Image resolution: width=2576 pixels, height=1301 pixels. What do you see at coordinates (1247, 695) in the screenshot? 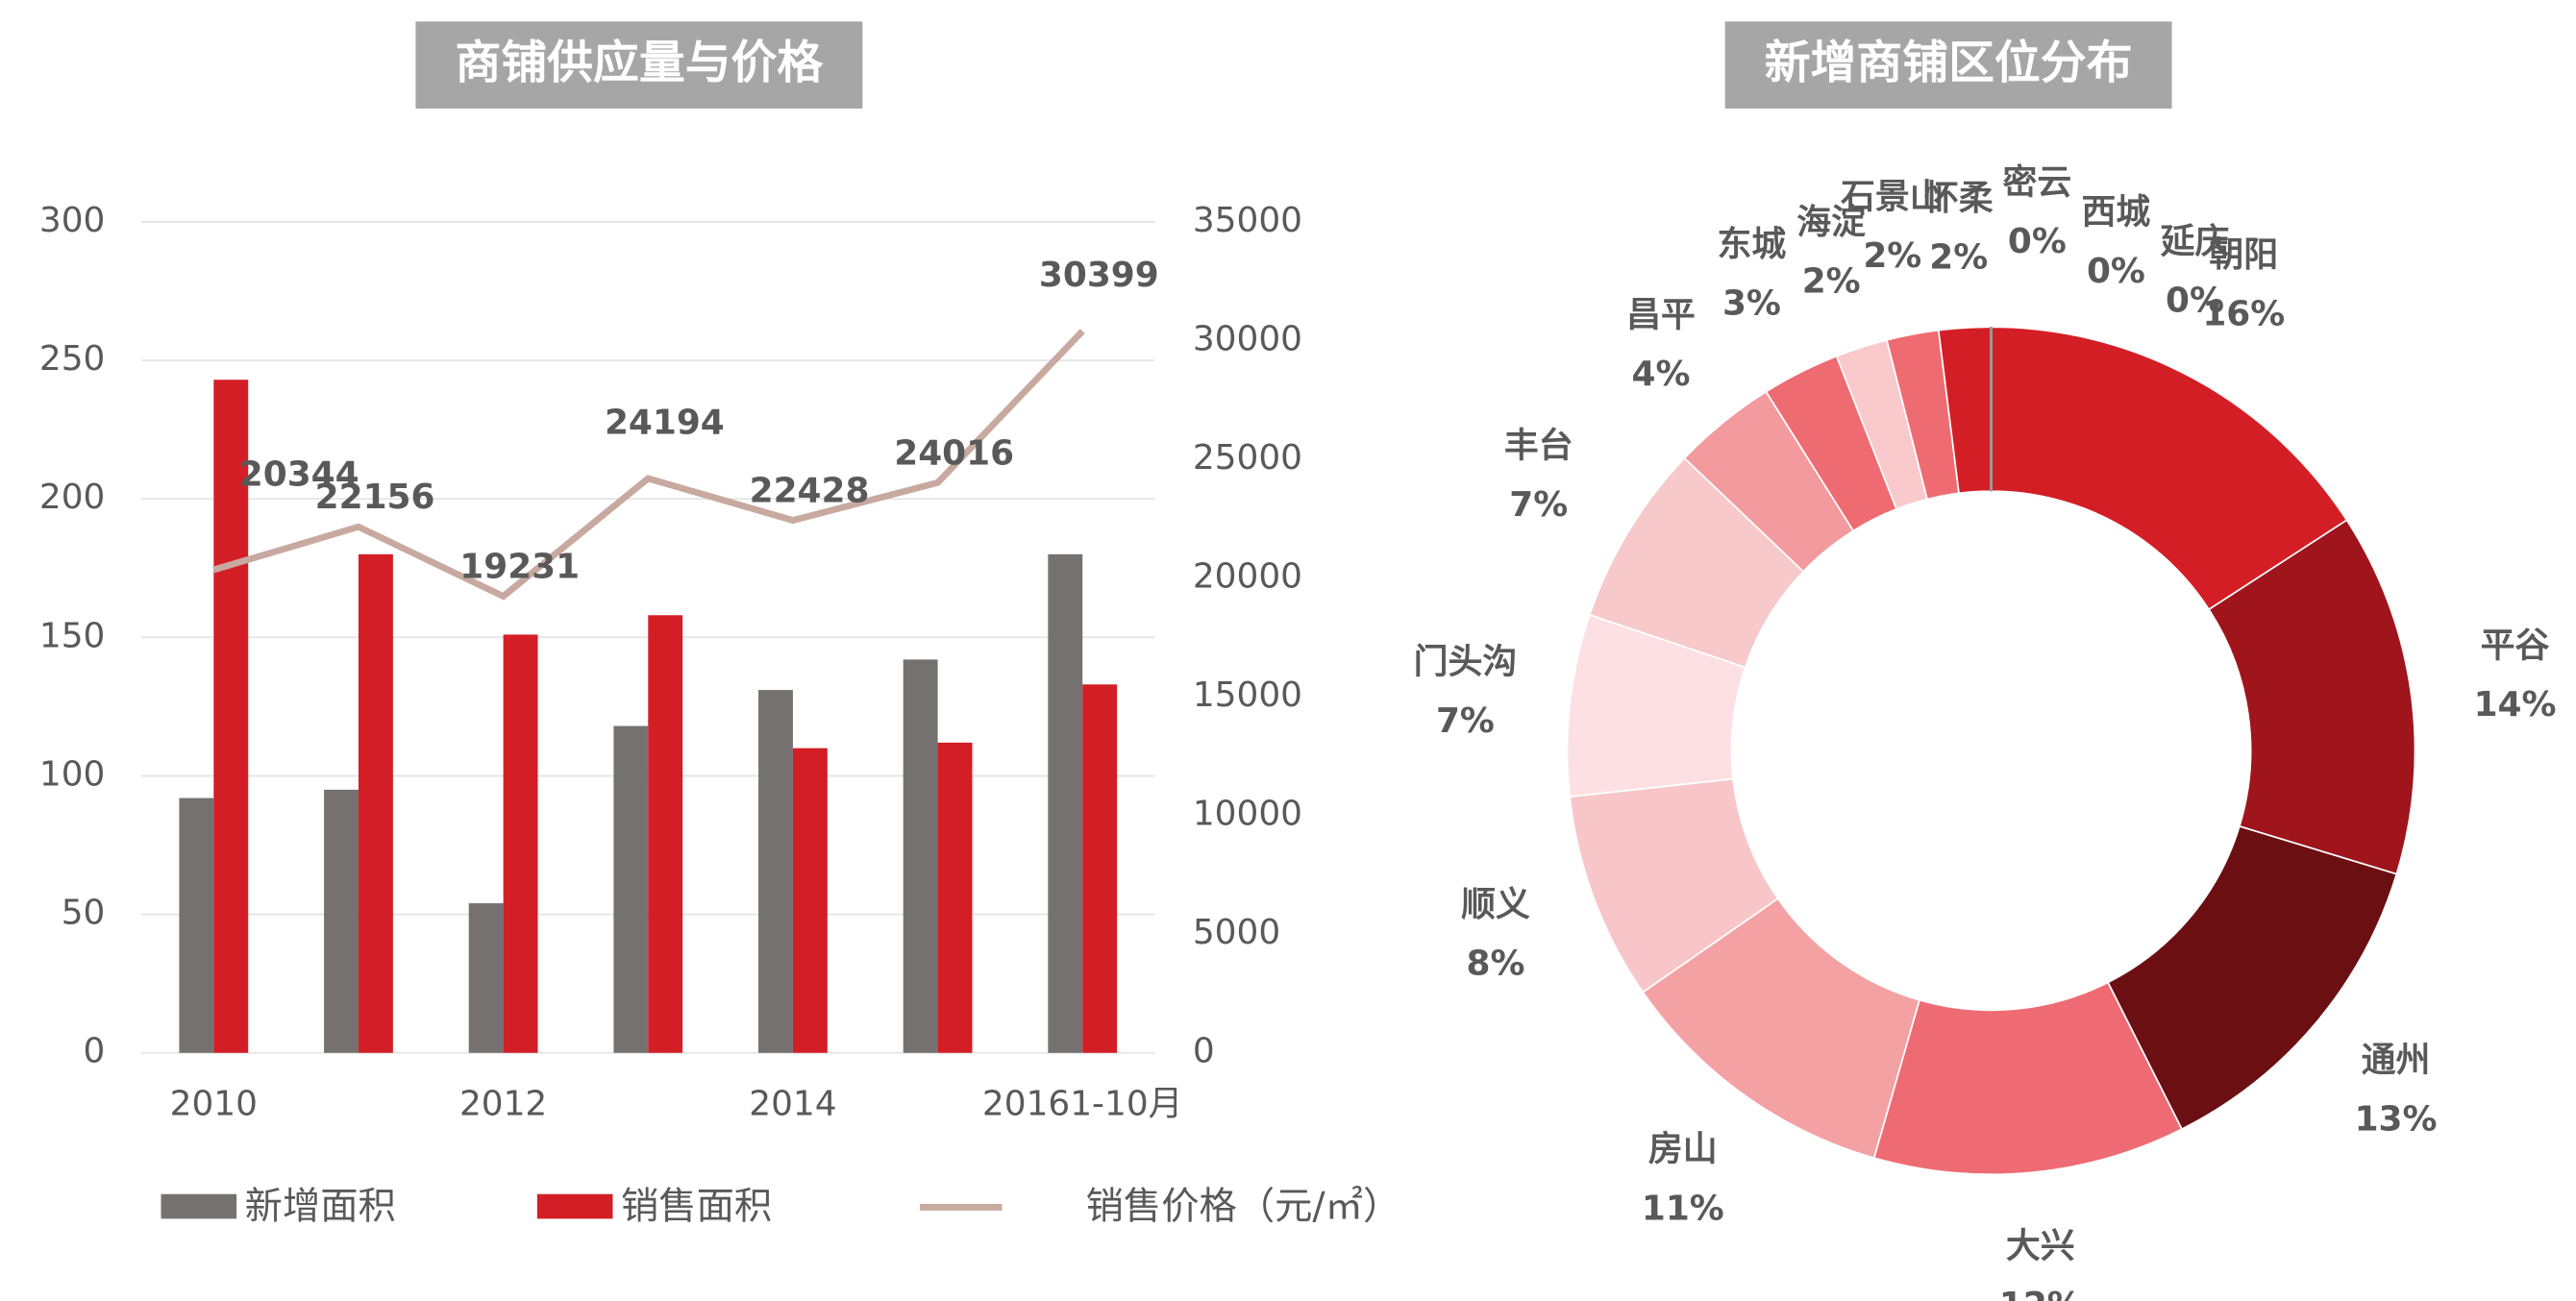
I see `y2-tick-label: 15000` at bounding box center [1247, 695].